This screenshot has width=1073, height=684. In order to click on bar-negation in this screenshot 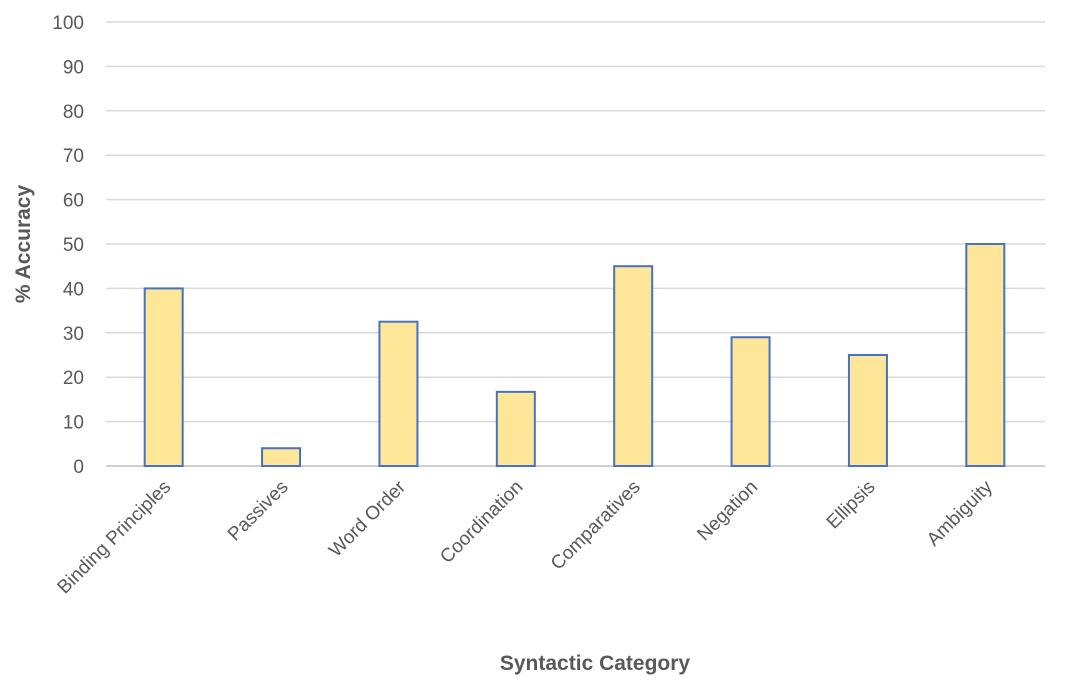, I will do `click(750, 401)`.